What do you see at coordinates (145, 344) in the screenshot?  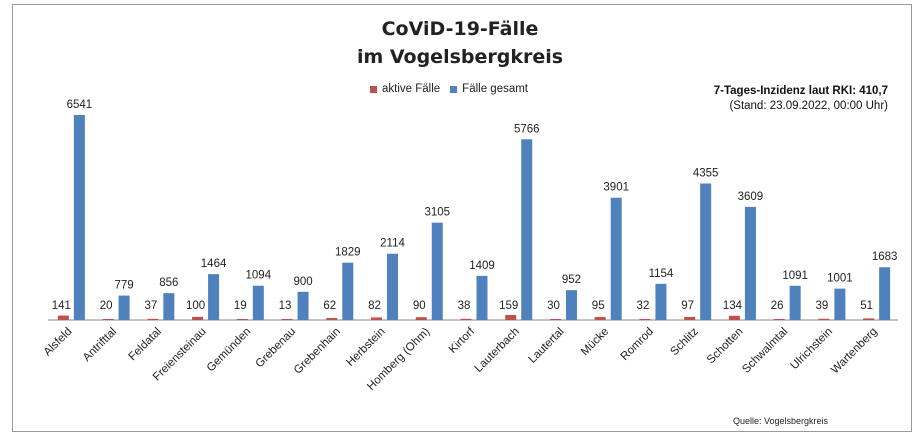 I see `category-label-2: Feldatal` at bounding box center [145, 344].